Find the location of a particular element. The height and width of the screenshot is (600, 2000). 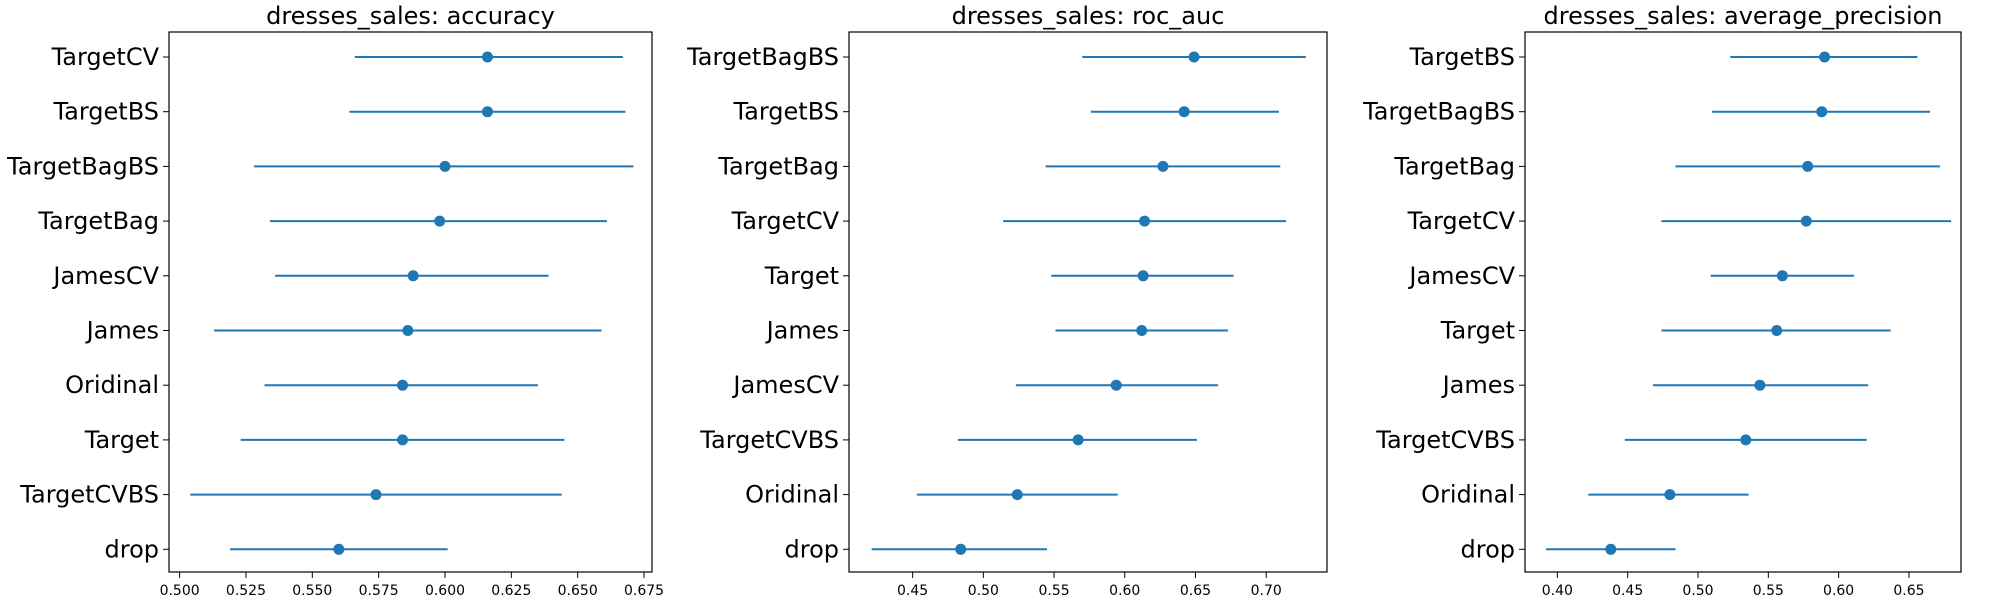

panel-1-xtick-label: 0.500 is located at coordinates (180, 591).